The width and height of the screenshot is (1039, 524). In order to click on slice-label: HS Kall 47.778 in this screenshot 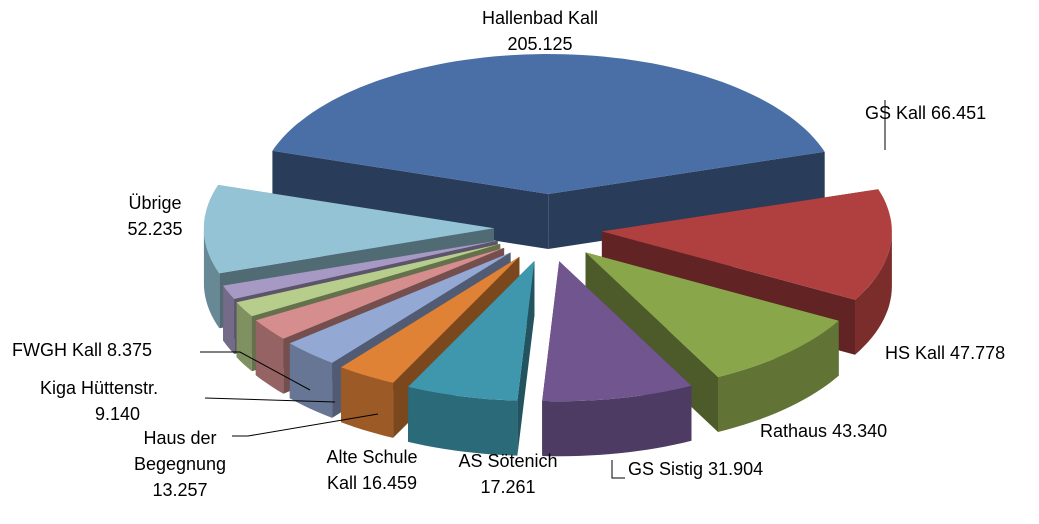, I will do `click(962, 353)`.